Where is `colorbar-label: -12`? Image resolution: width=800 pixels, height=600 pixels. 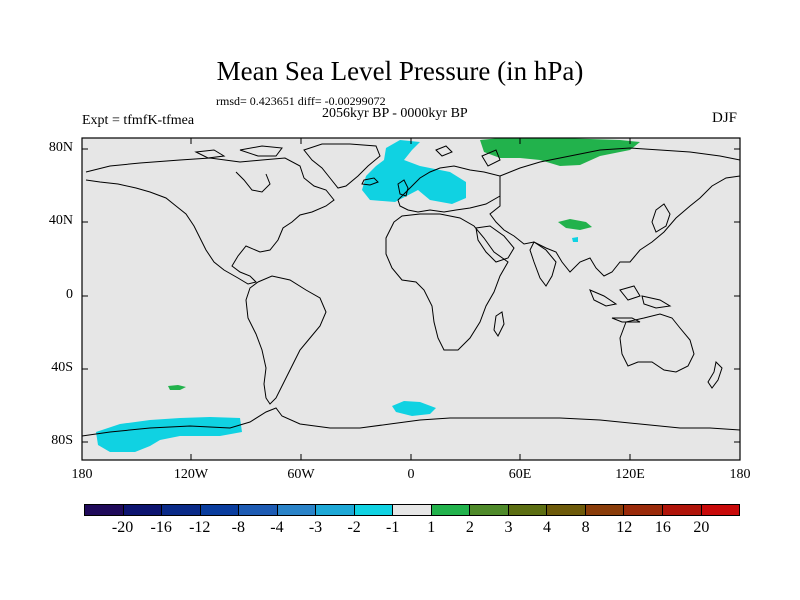 colorbar-label: -12 is located at coordinates (200, 527).